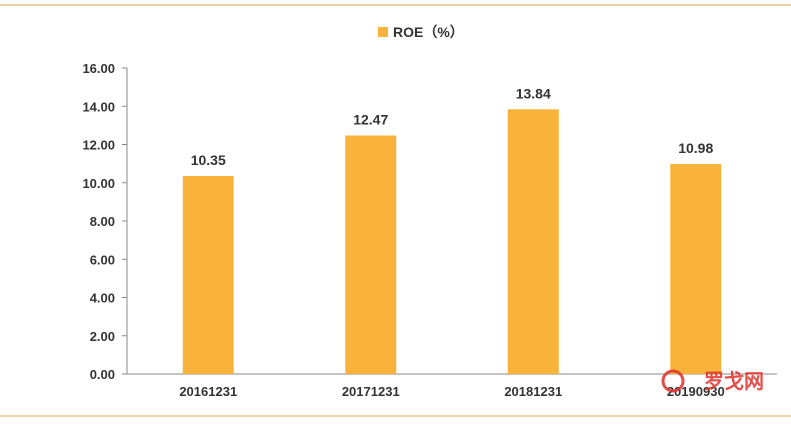 This screenshot has height=424, width=791. Describe the element at coordinates (452, 386) in the screenshot. I see `x-axis: 20161231 20171231 20181231 20190930` at that location.